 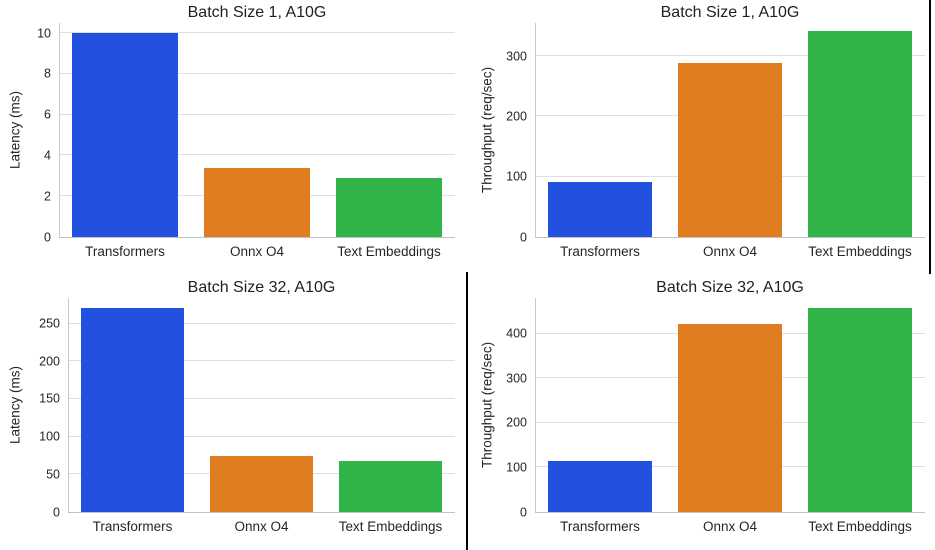 What do you see at coordinates (47, 196) in the screenshot?
I see `y-tick-label: 2` at bounding box center [47, 196].